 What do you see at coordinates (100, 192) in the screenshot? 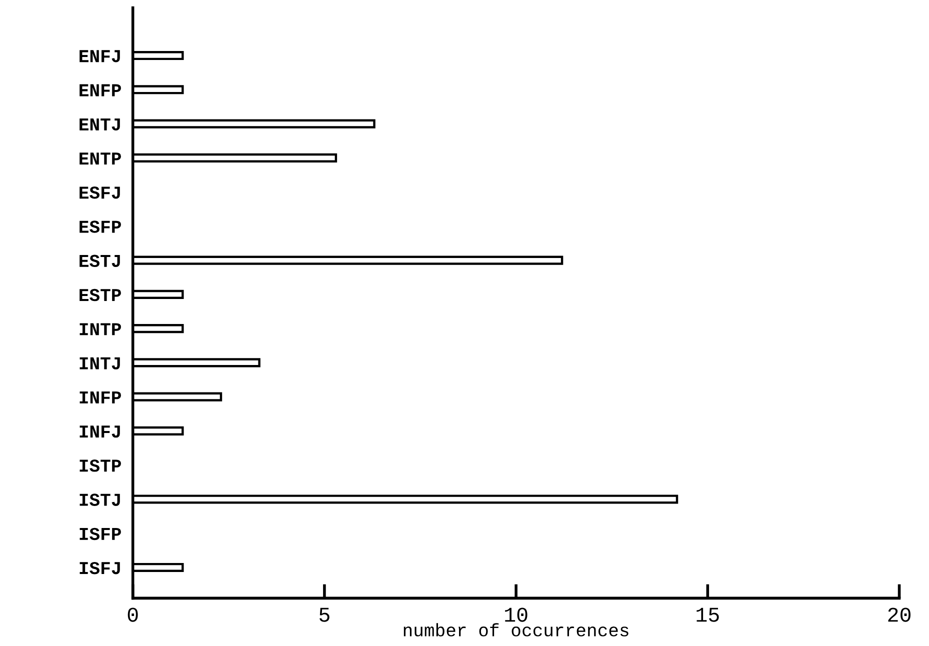
I see `y-tick-label: ESFJ` at bounding box center [100, 192].